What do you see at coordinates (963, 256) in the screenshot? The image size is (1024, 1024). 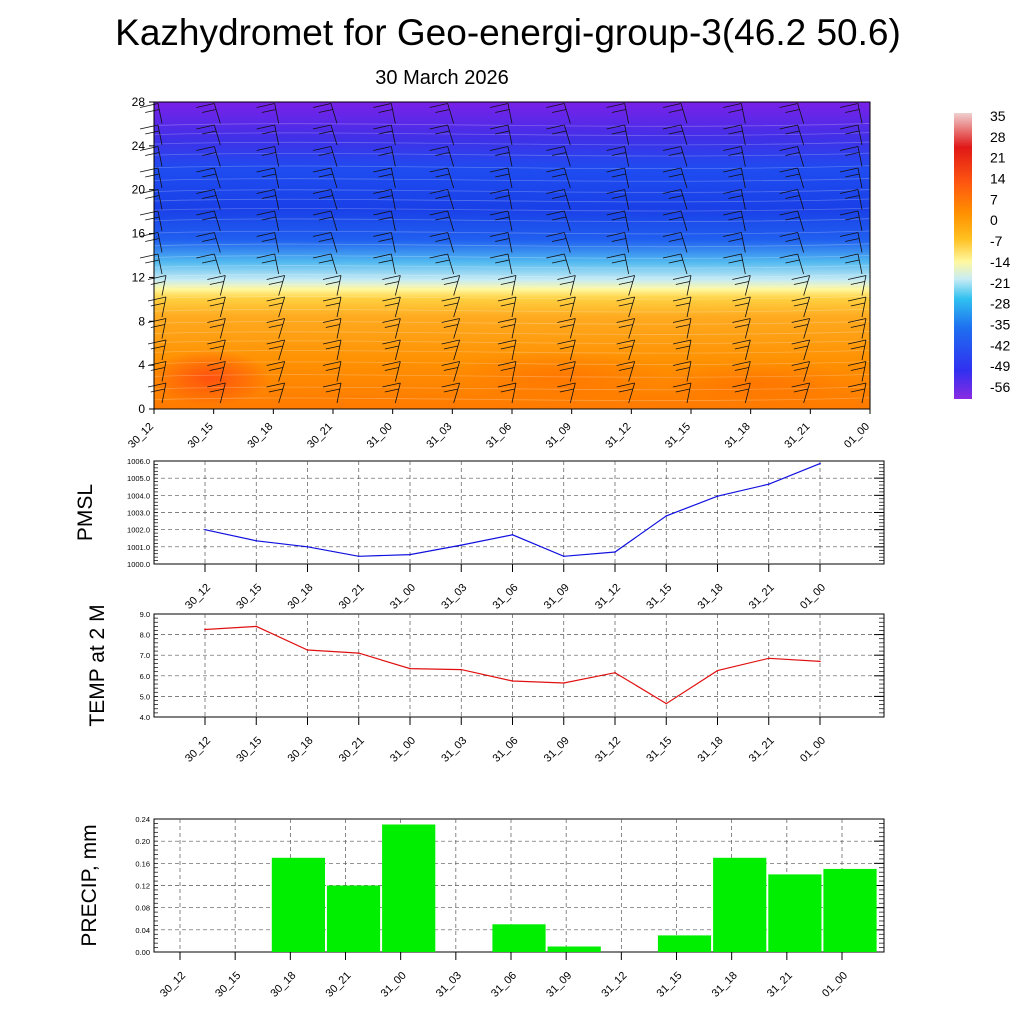 I see `colorbar-ramp` at bounding box center [963, 256].